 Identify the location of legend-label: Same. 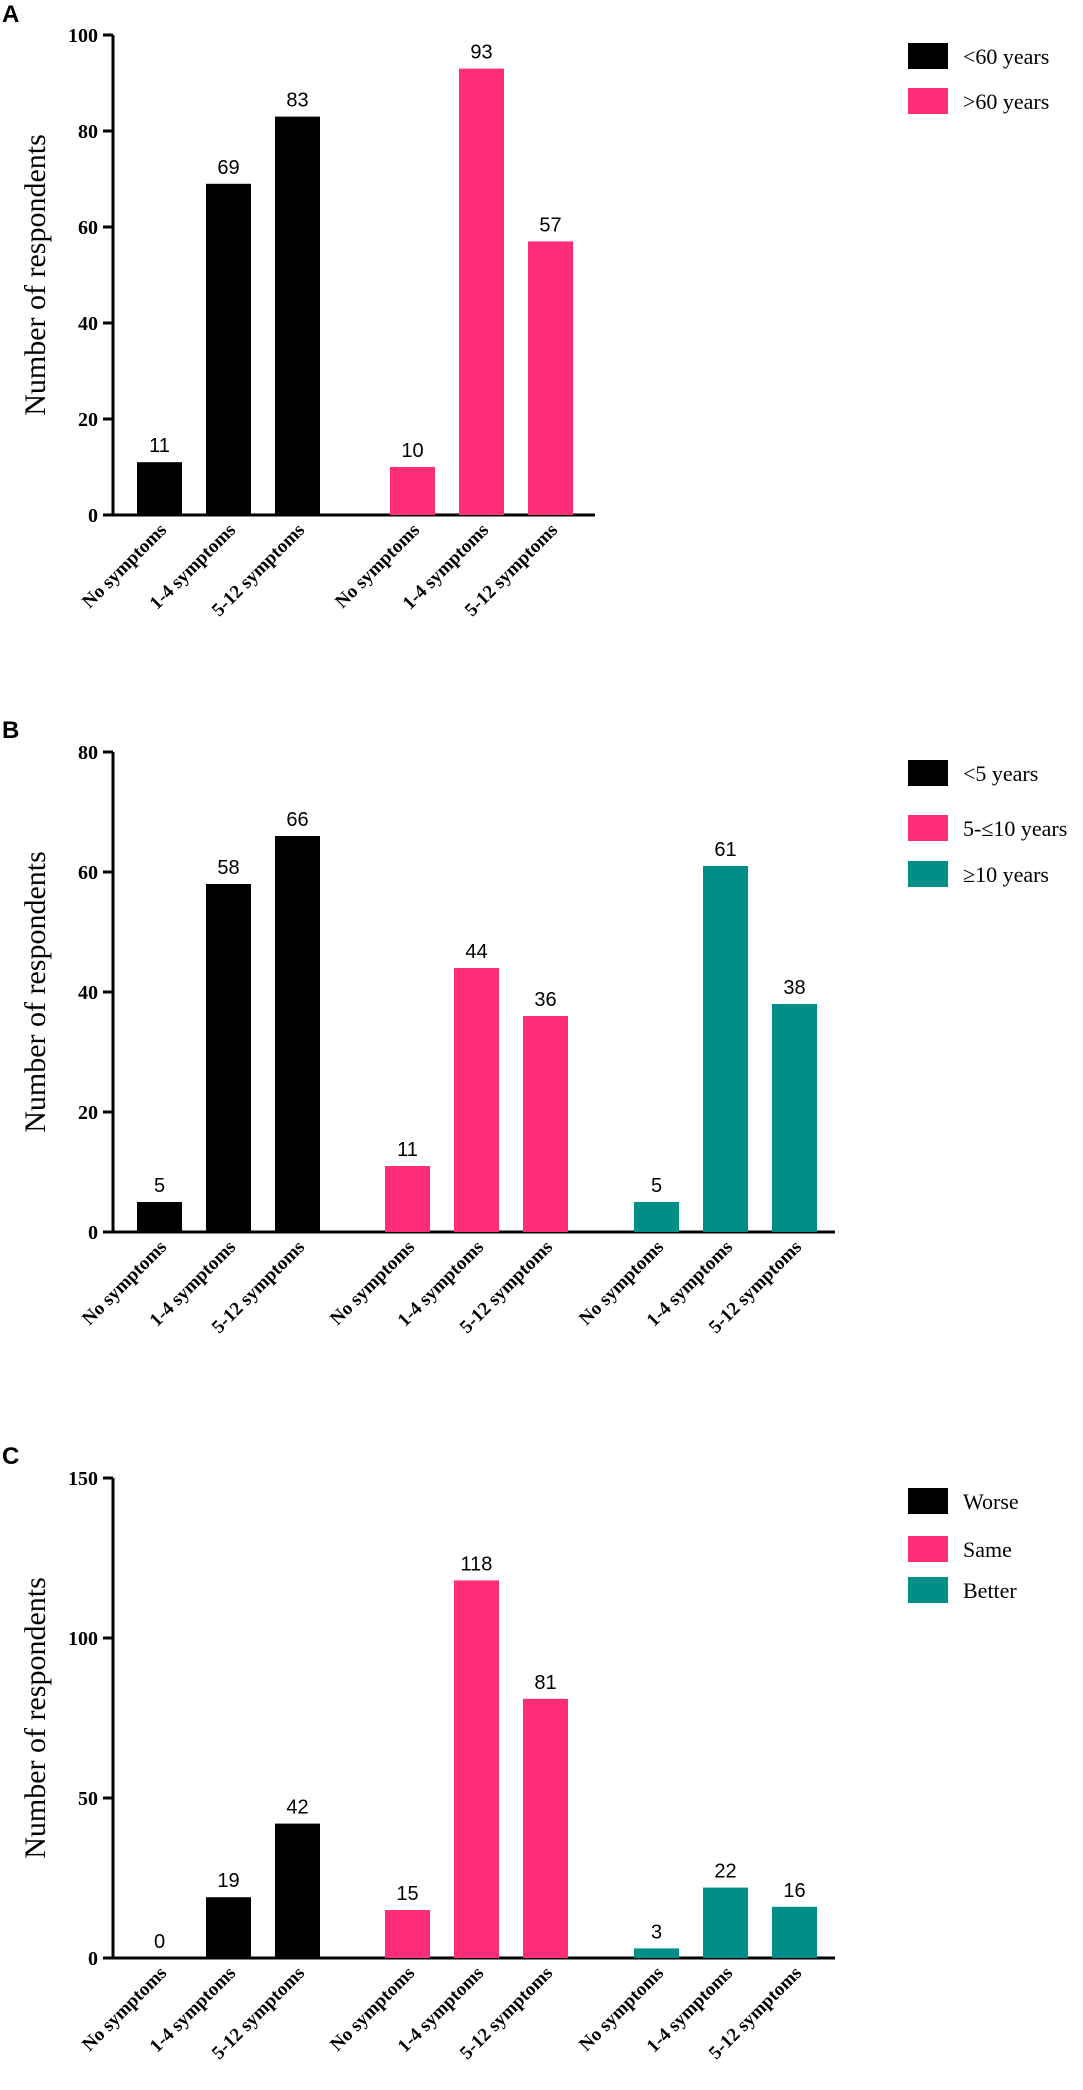
(987, 1549).